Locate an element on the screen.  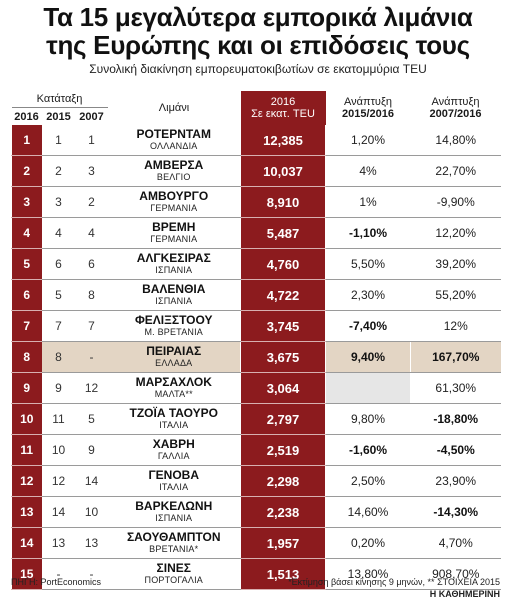
rank-2015-cell: 4 is located at coordinates (58, 233).